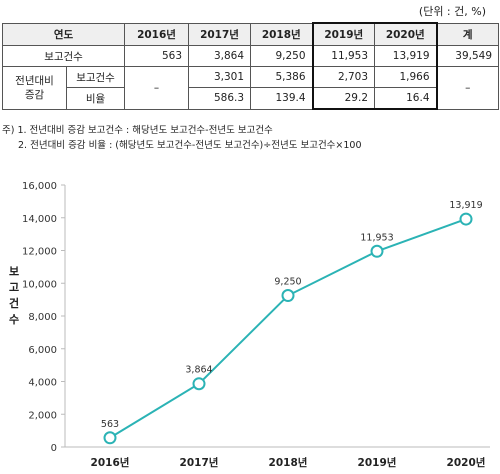  I want to click on x-tick-label: 2020년, so click(466, 462).